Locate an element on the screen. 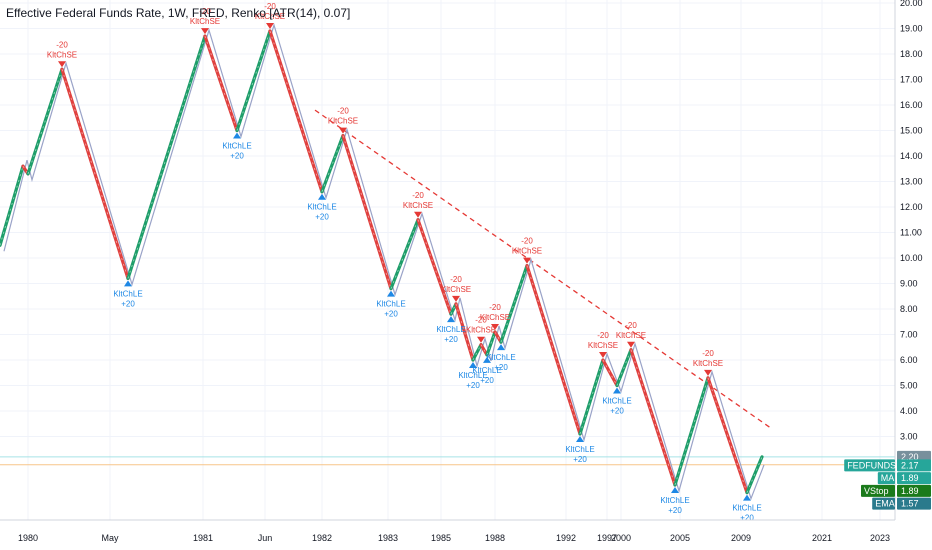  price-tick-label: 4.00 is located at coordinates (909, 411).